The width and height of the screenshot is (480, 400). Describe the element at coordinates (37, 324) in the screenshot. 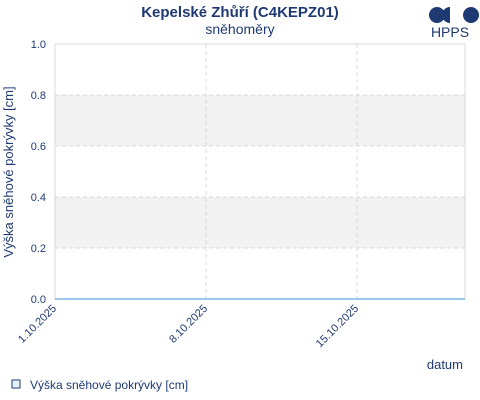

I see `x-tick-label: 1.10.2025` at that location.